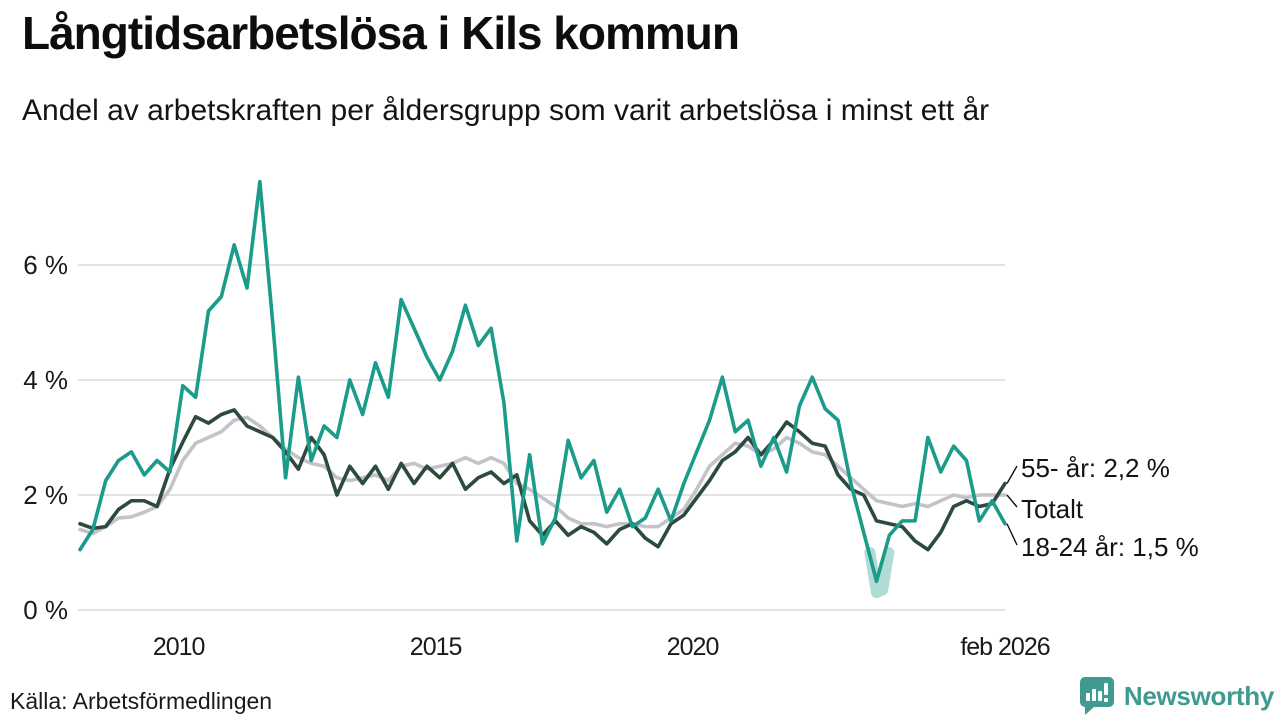 The image size is (1280, 720). What do you see at coordinates (381, 33) in the screenshot?
I see `page-title: Långtidsarbetslösa i Kils kommun` at bounding box center [381, 33].